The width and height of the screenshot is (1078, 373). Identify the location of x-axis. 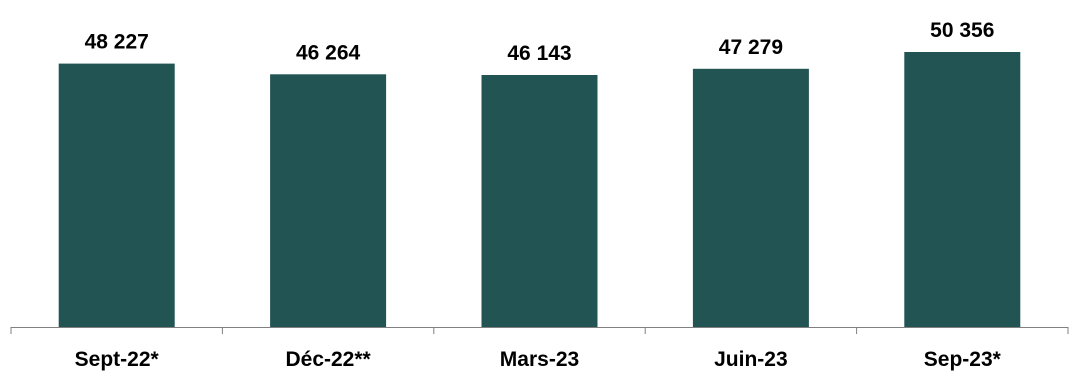
(539, 330).